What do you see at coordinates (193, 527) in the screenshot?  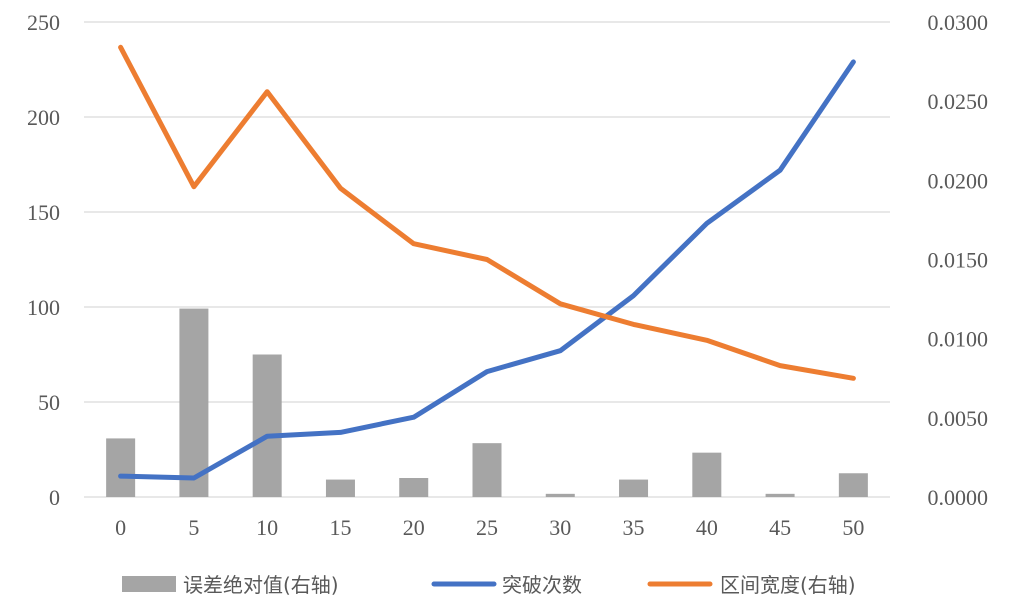 I see `x-tick-label: 5` at bounding box center [193, 527].